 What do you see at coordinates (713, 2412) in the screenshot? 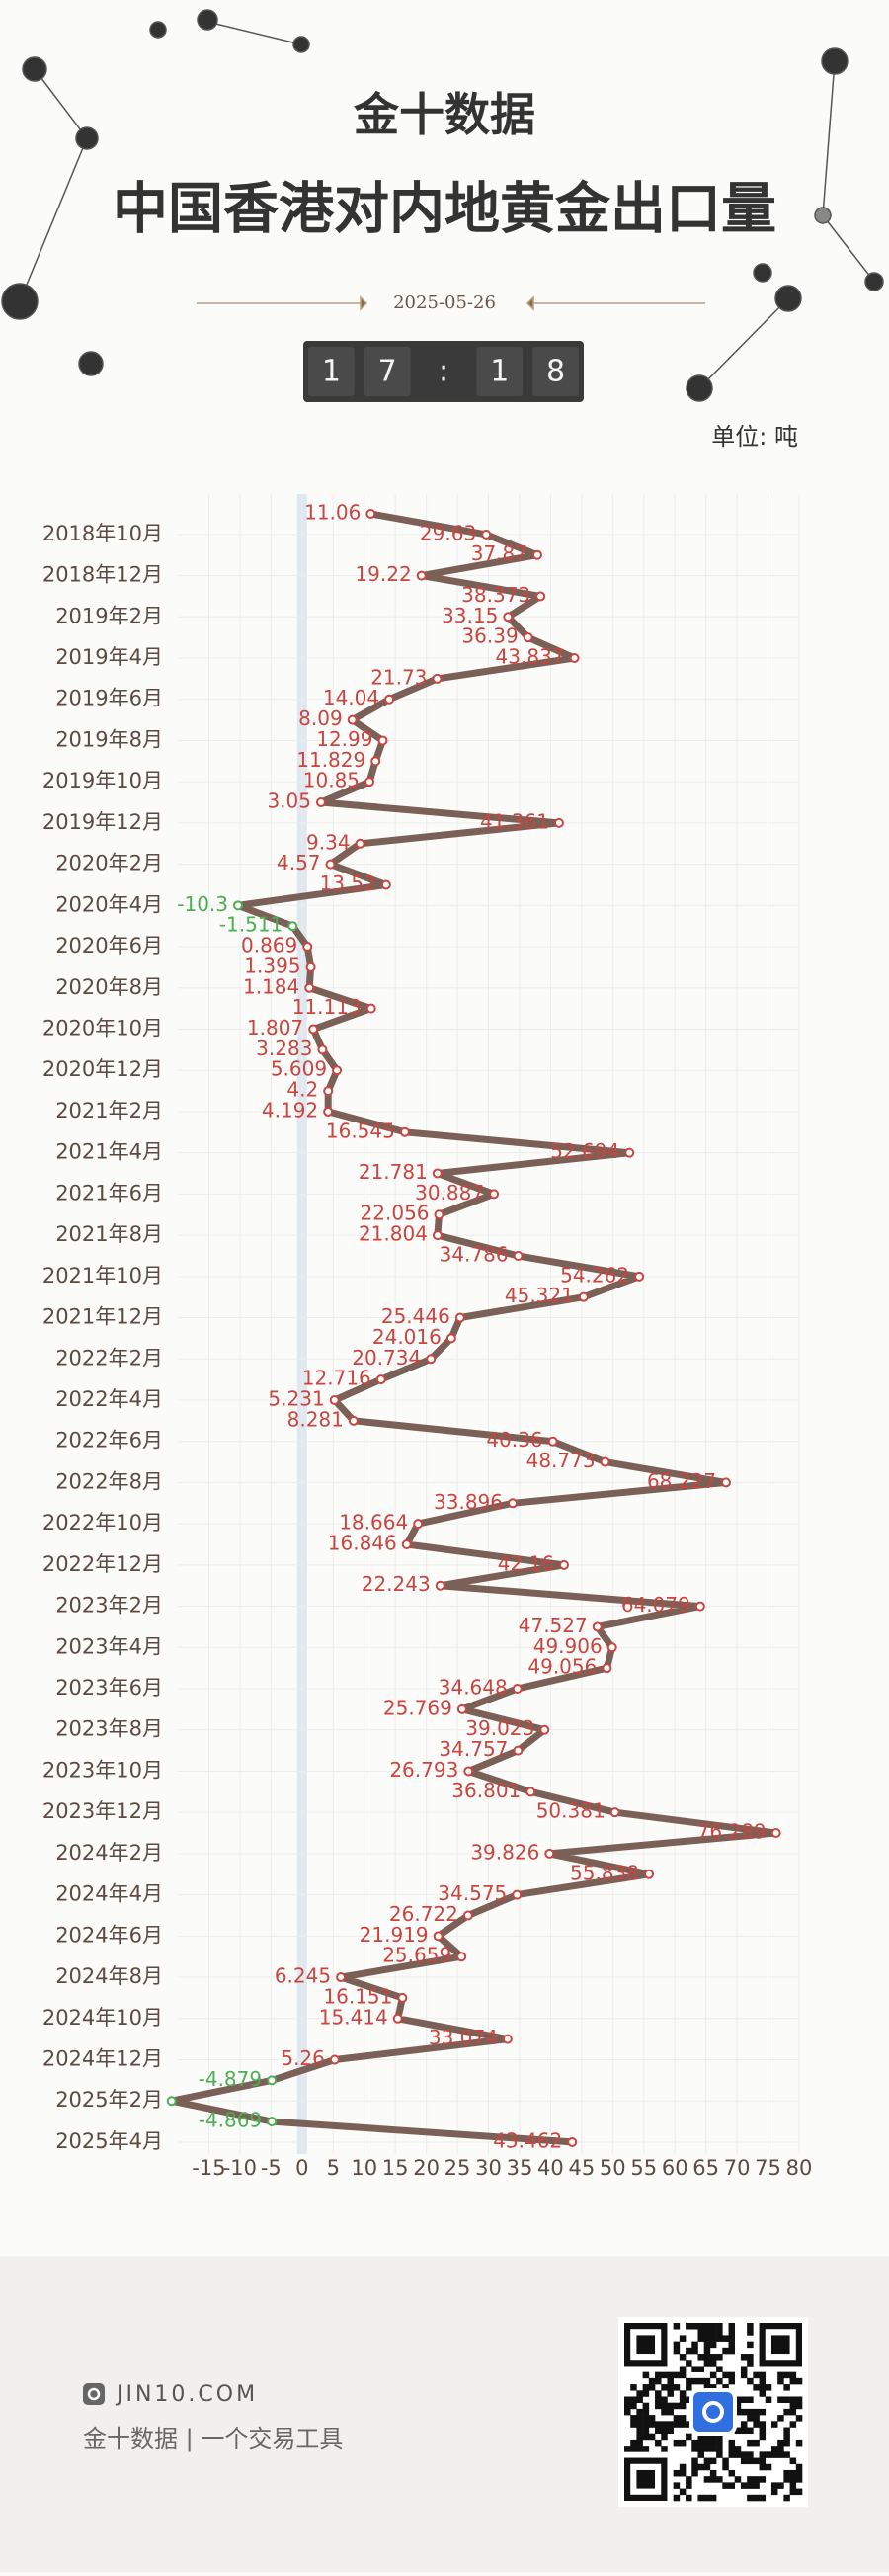
I see `qr-code` at bounding box center [713, 2412].